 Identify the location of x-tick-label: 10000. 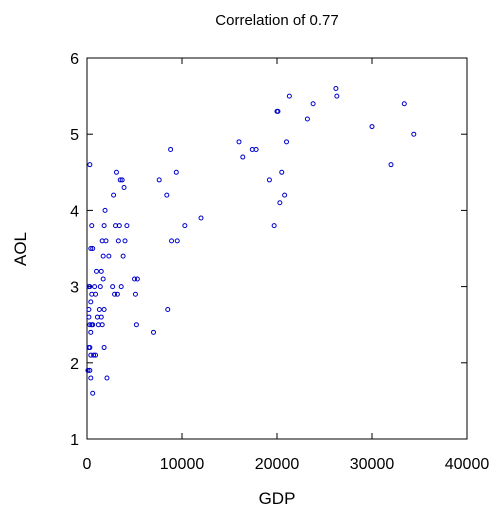
(182, 464).